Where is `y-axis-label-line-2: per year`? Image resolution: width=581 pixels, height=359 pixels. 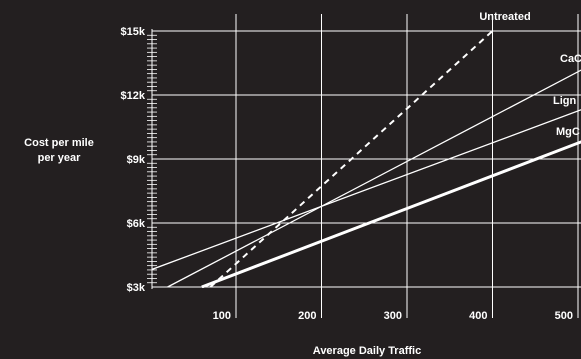
y-axis-label-line-2: per year is located at coordinates (60, 158).